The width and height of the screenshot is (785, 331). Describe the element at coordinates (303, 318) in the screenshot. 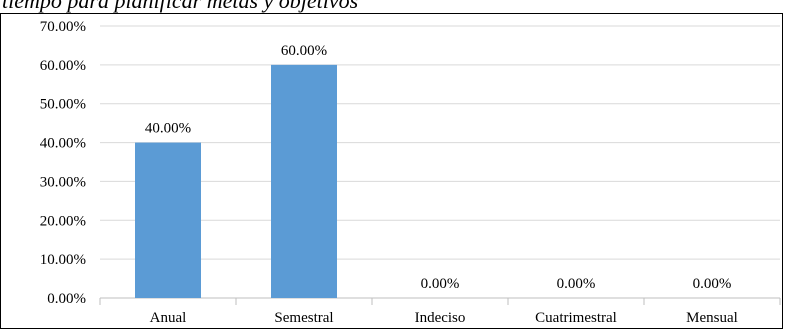

I see `x-tick-label: Semestral` at that location.